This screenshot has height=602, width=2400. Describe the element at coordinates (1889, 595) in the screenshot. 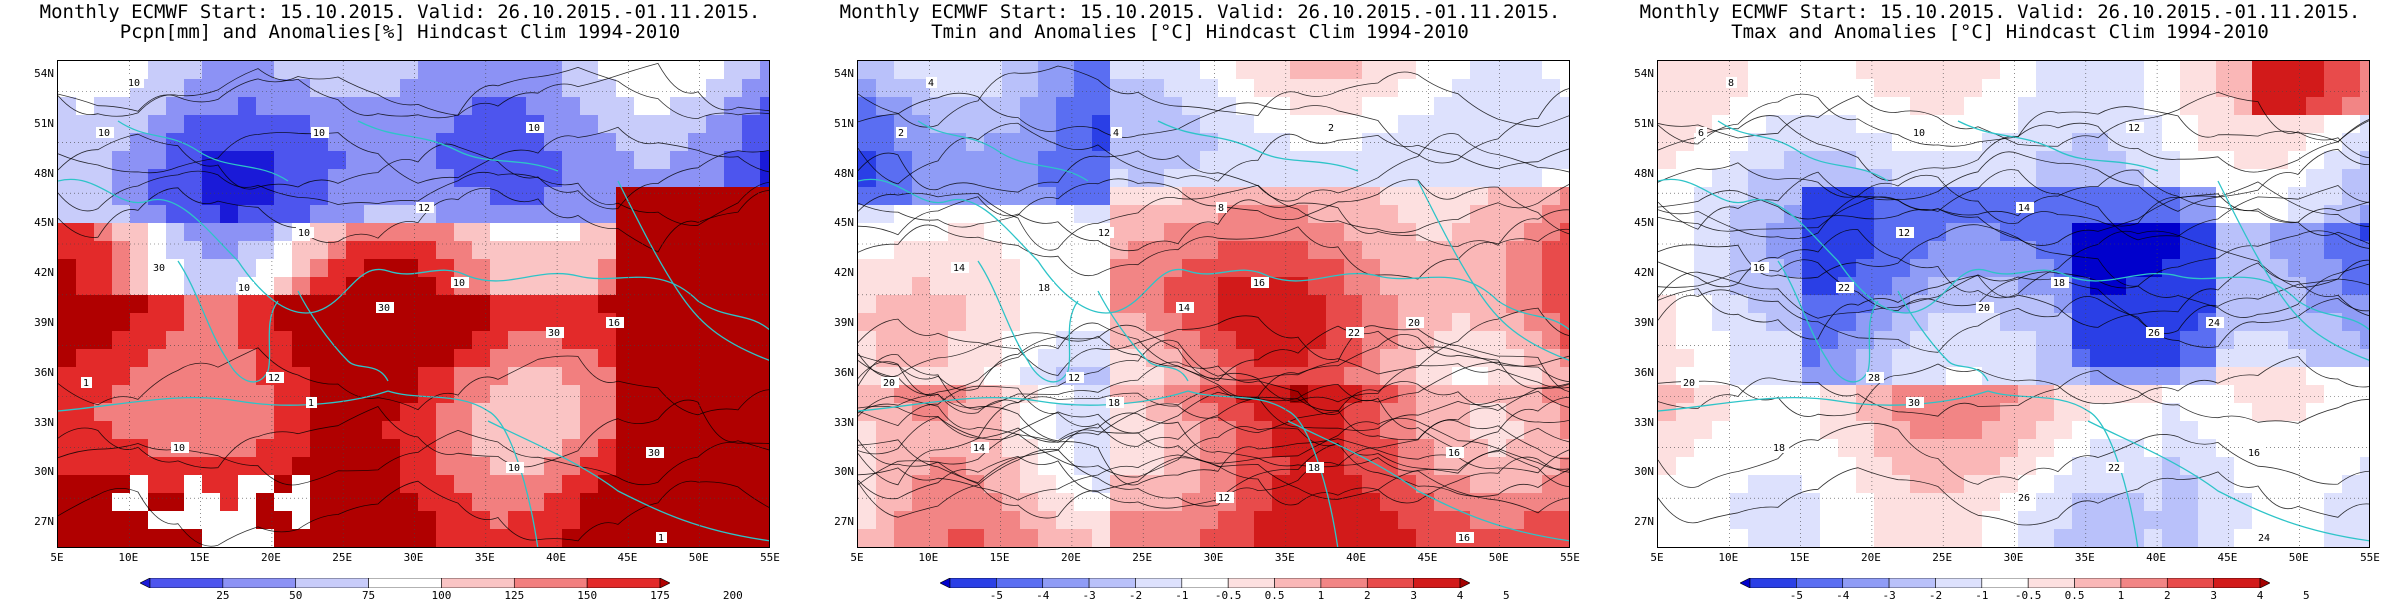

I see `colorbar-label: -3` at that location.